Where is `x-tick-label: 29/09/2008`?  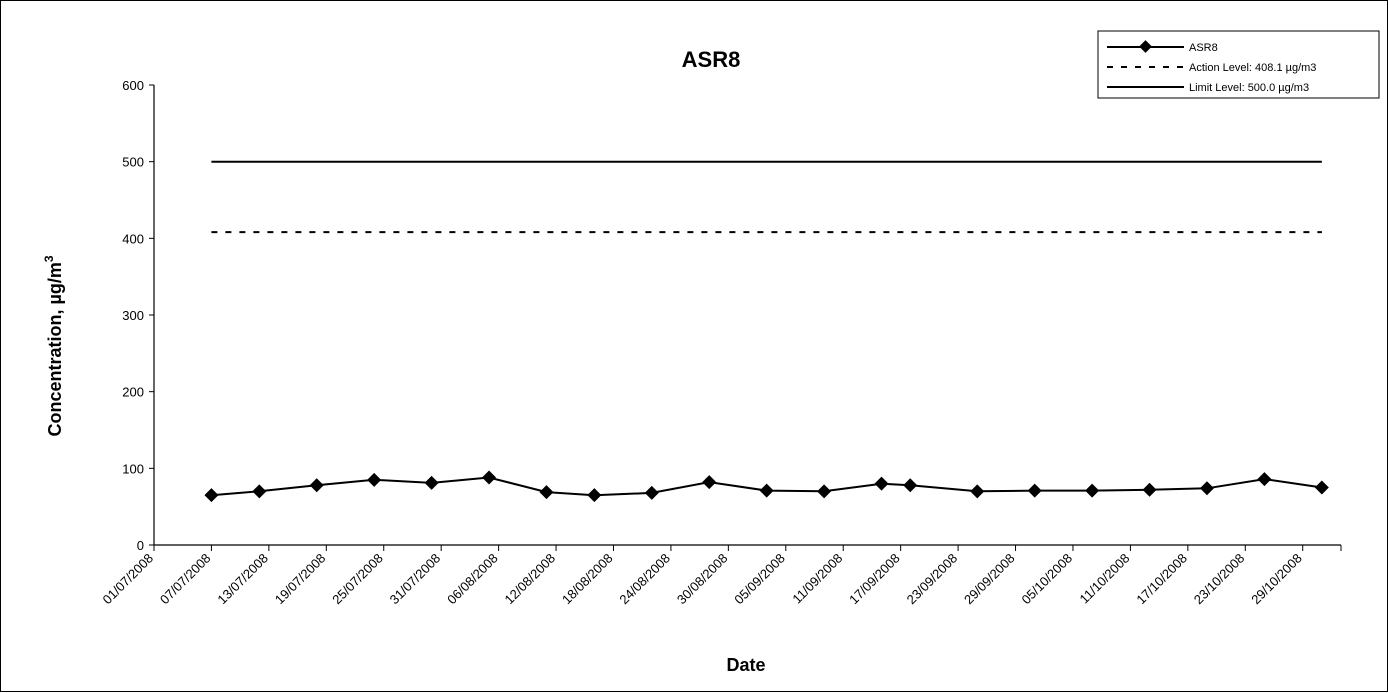
x-tick-label: 29/09/2008 is located at coordinates (989, 579).